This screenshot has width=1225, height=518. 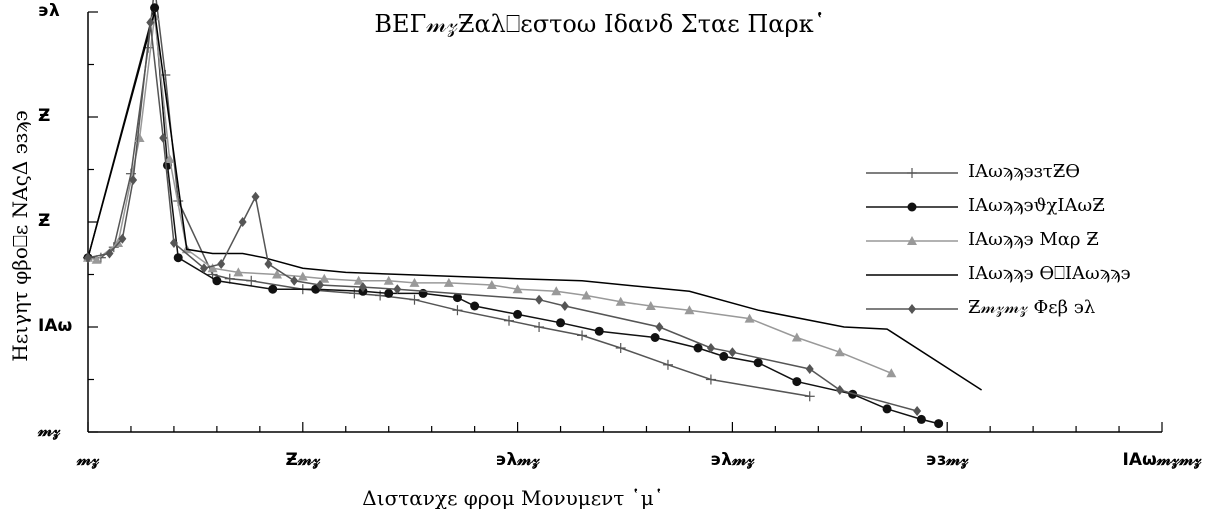 I want to click on y-tick-label: ΙΑω, so click(x=55, y=326).